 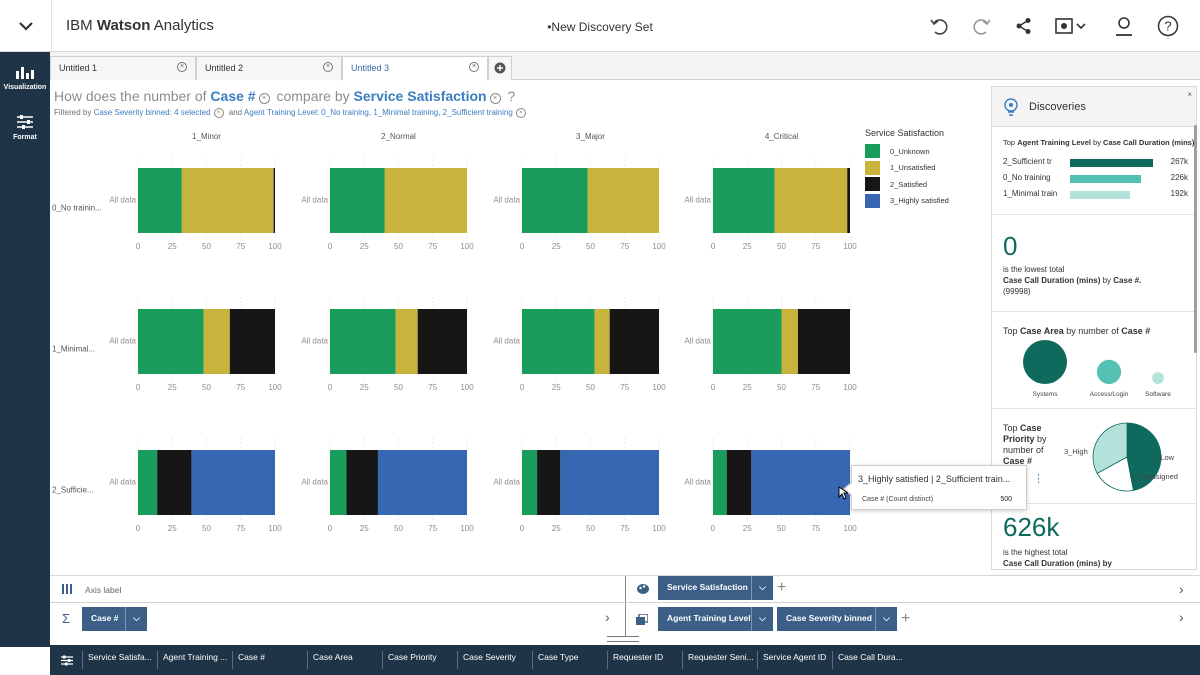 I want to click on legend-item: 0_Unknown, so click(x=920, y=151).